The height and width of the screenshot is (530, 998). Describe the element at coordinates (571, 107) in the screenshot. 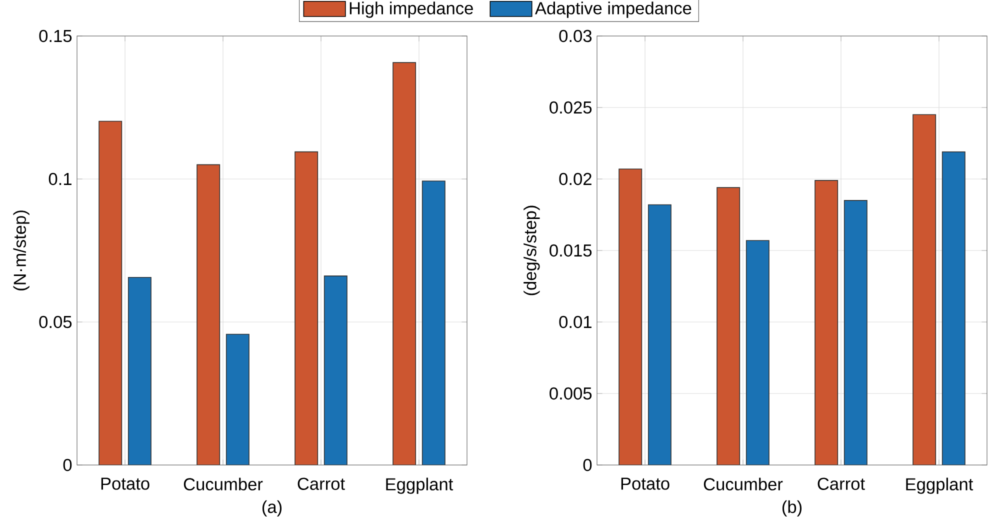

I see `y-tick-label: 0.025` at that location.